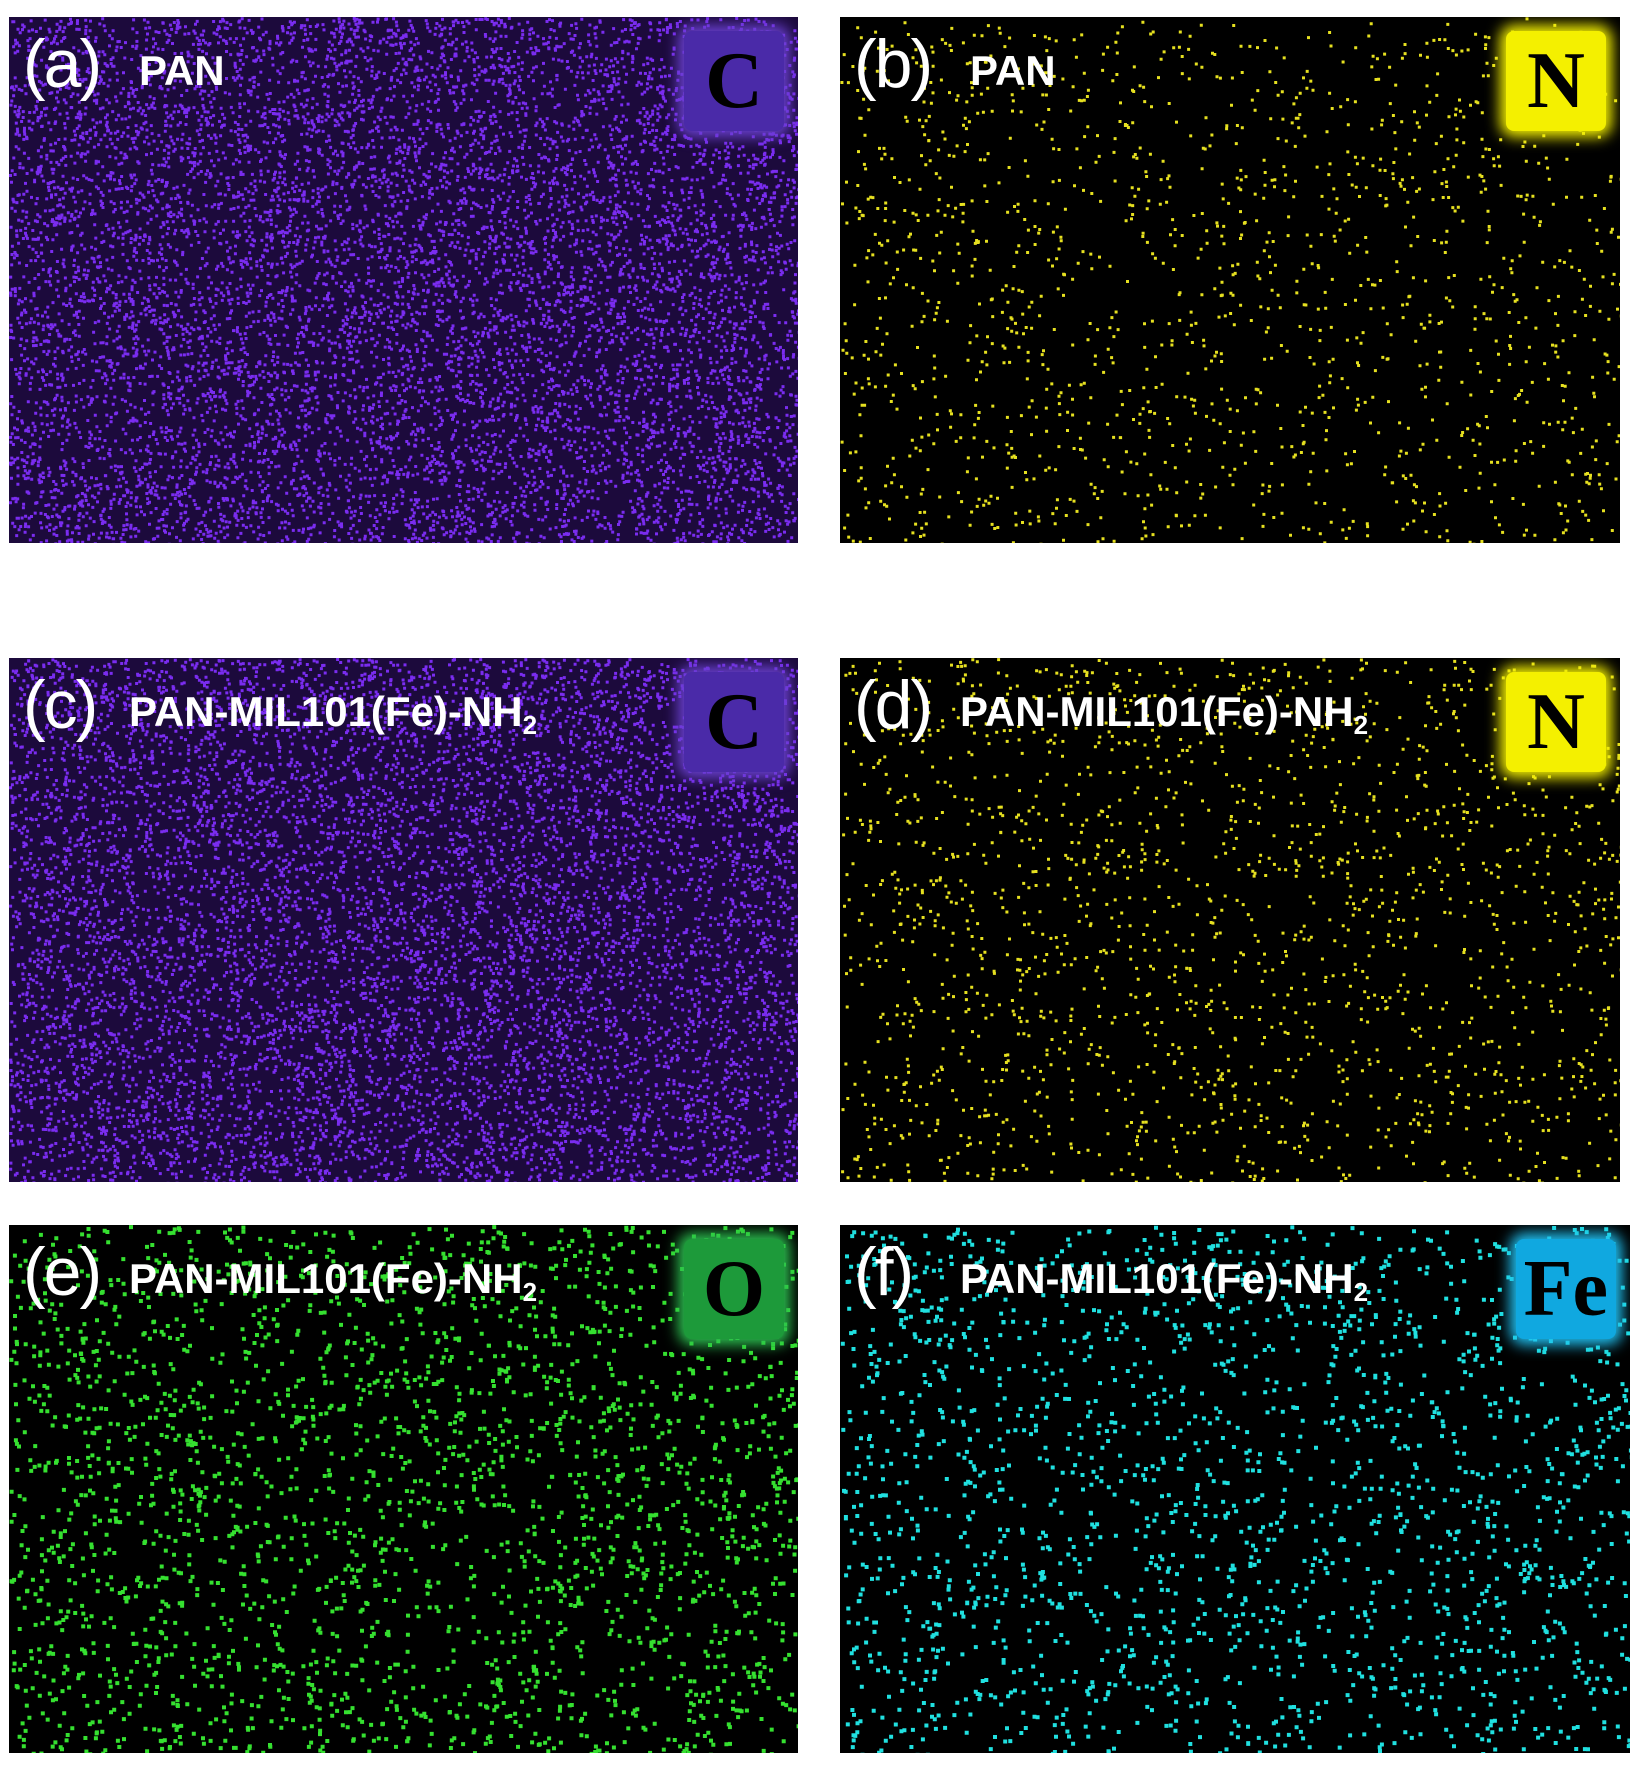 This screenshot has width=1638, height=1774. What do you see at coordinates (884, 1272) in the screenshot?
I see `panel-letter: (f)` at bounding box center [884, 1272].